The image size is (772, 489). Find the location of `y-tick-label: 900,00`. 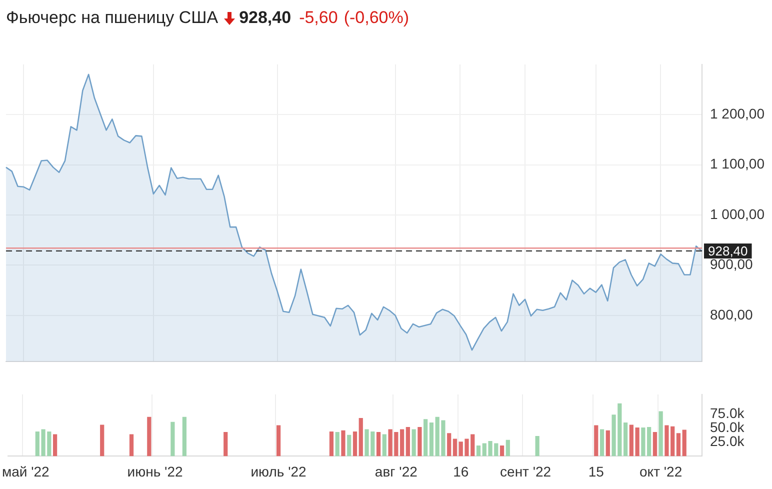

y-tick-label: 900,00 is located at coordinates (732, 264).